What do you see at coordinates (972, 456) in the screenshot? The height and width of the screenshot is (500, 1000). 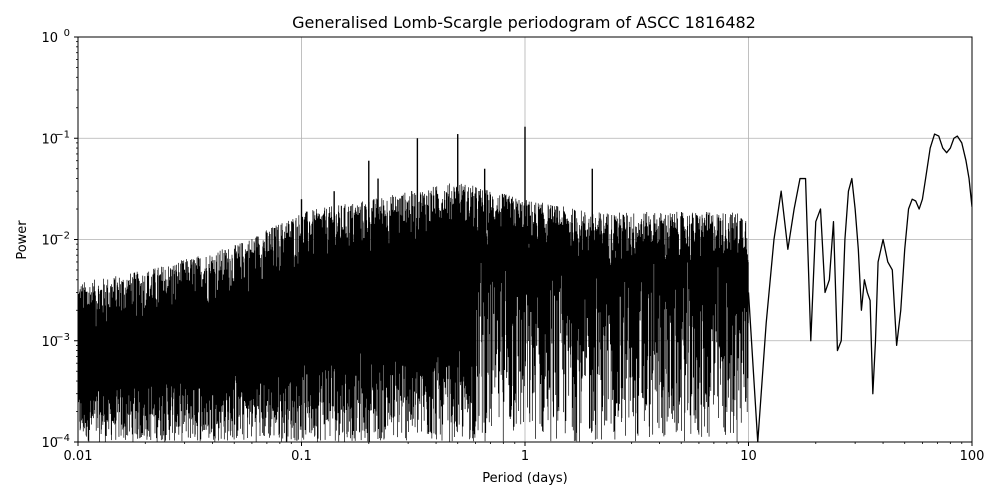 I see `x-tick-label: 100` at bounding box center [972, 456].